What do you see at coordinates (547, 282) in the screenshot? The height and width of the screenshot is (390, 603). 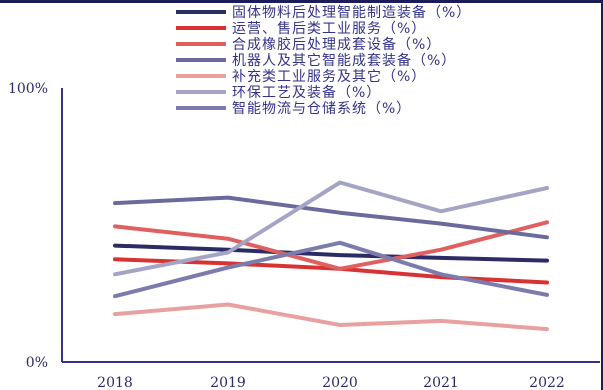 I see `data-point-2-2022` at bounding box center [547, 282].